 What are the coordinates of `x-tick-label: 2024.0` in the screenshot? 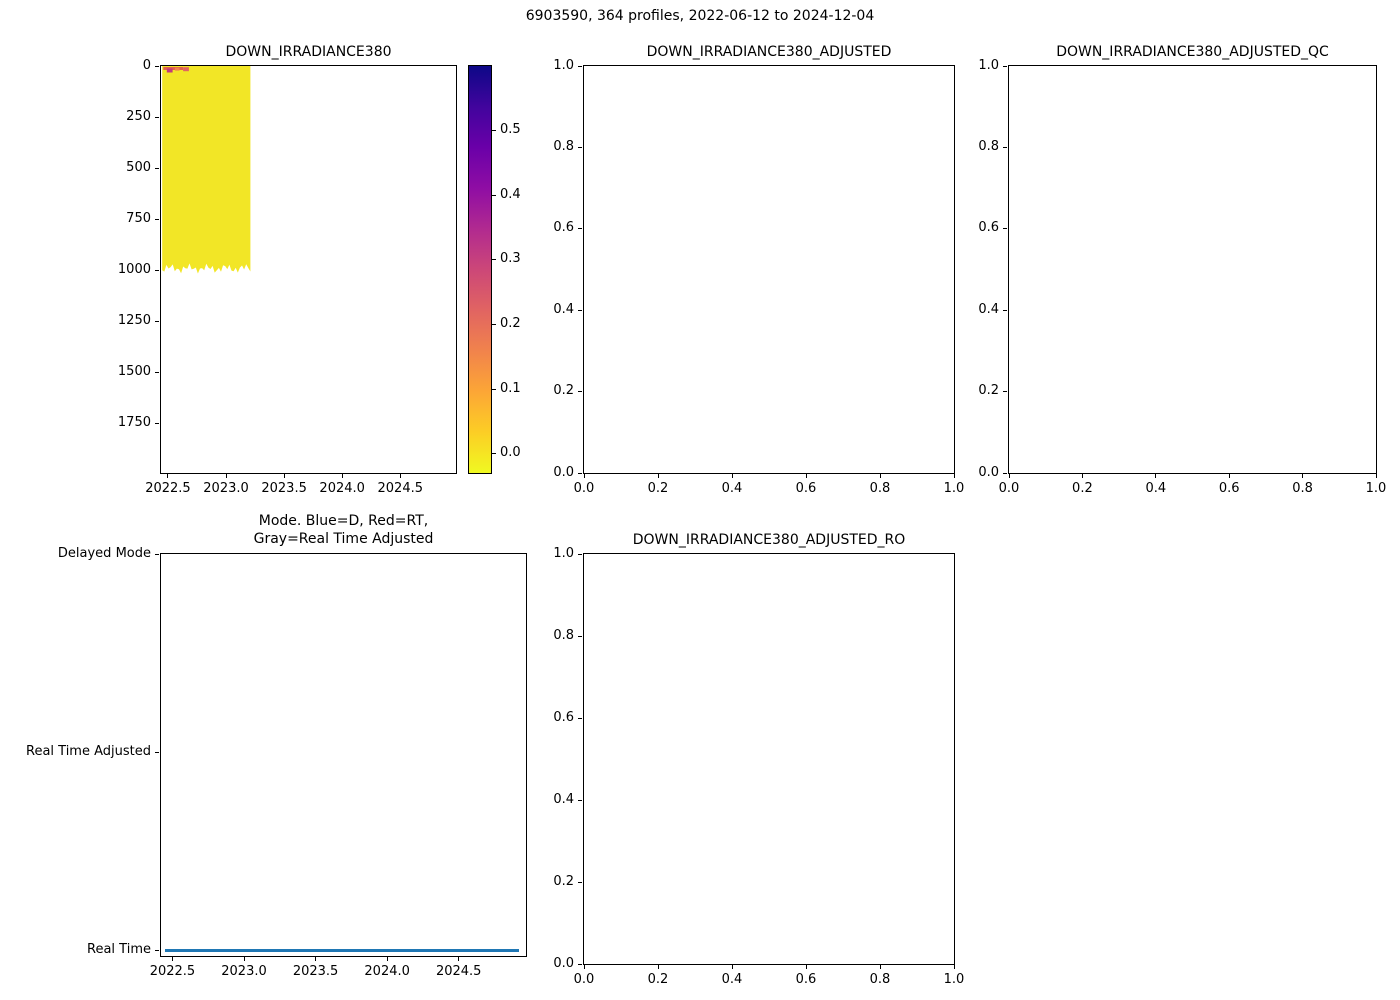 It's located at (387, 971).